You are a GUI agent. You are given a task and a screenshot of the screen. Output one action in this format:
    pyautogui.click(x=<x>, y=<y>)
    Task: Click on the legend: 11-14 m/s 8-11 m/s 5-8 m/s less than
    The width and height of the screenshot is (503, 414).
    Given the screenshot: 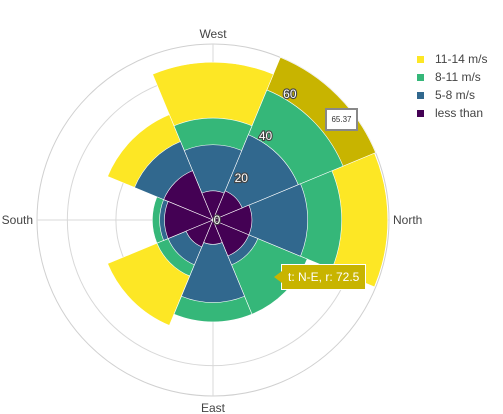 What is the action you would take?
    pyautogui.click(x=458, y=86)
    